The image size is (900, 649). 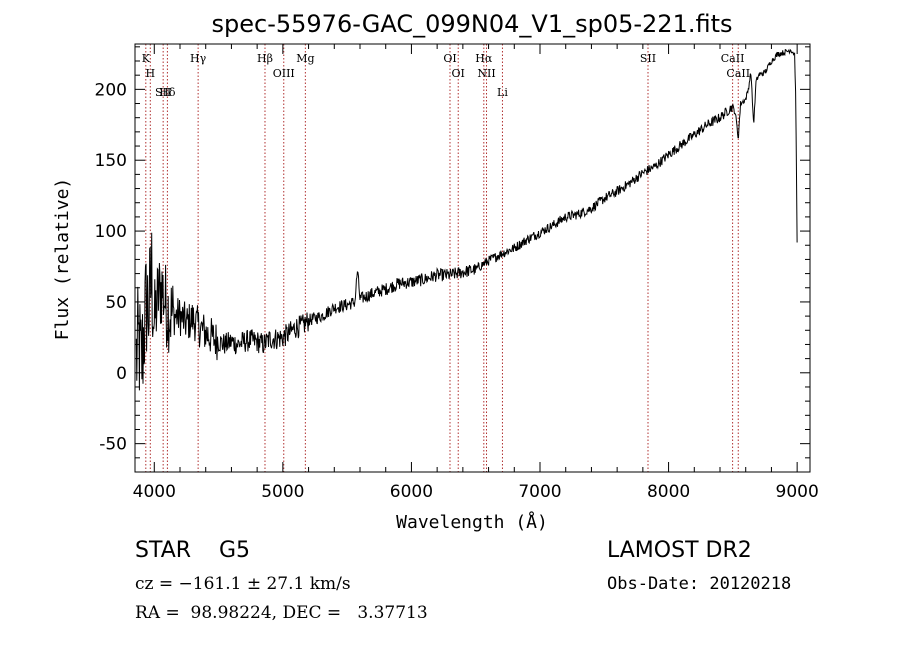 I want to click on y-tick-label: 200, so click(x=111, y=90).